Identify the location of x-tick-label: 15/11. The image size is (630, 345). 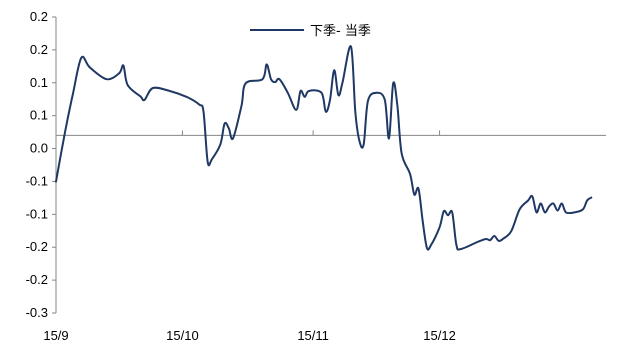
(313, 335).